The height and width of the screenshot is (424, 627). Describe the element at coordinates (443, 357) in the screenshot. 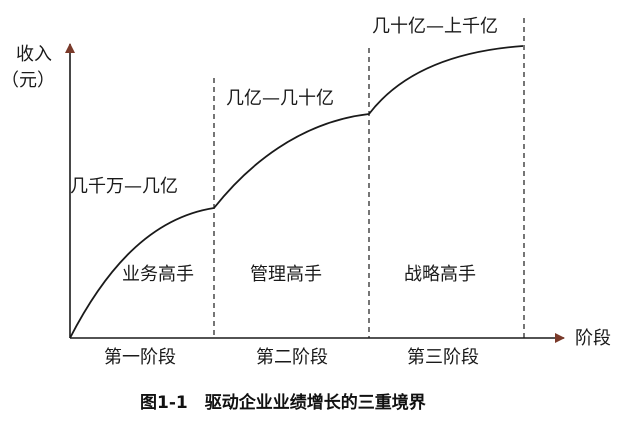

I see `stage-name-3: 第三阶段` at that location.